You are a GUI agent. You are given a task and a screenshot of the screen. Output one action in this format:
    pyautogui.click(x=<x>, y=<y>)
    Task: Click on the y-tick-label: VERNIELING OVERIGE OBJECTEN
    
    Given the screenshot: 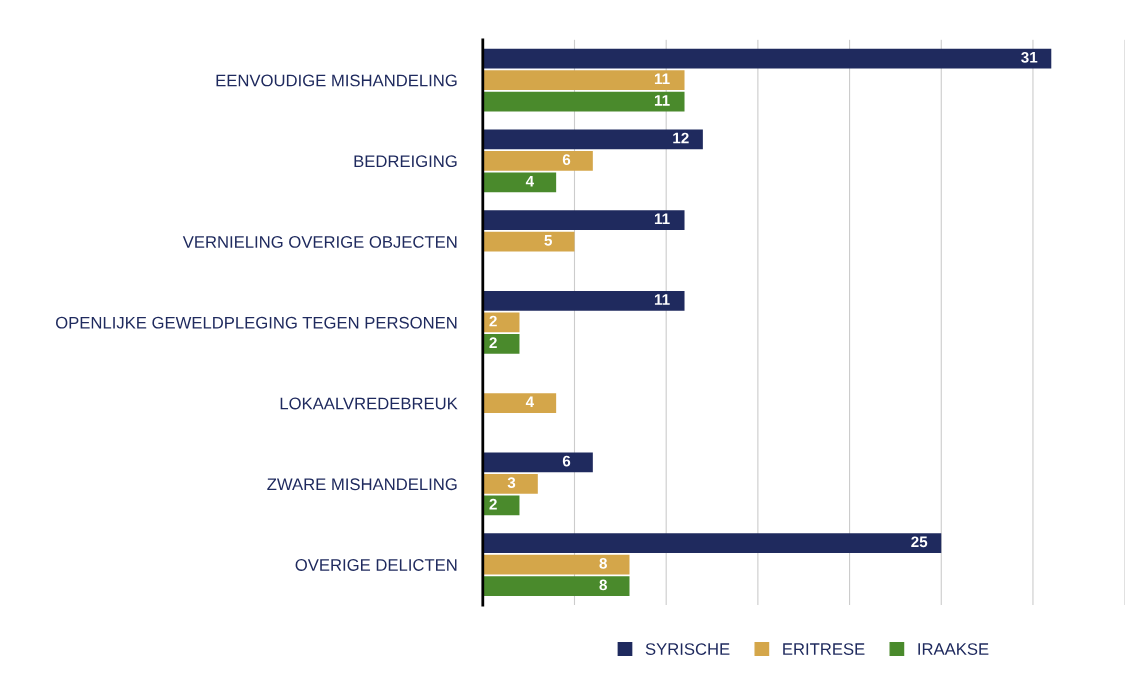 What is the action you would take?
    pyautogui.click(x=319, y=242)
    